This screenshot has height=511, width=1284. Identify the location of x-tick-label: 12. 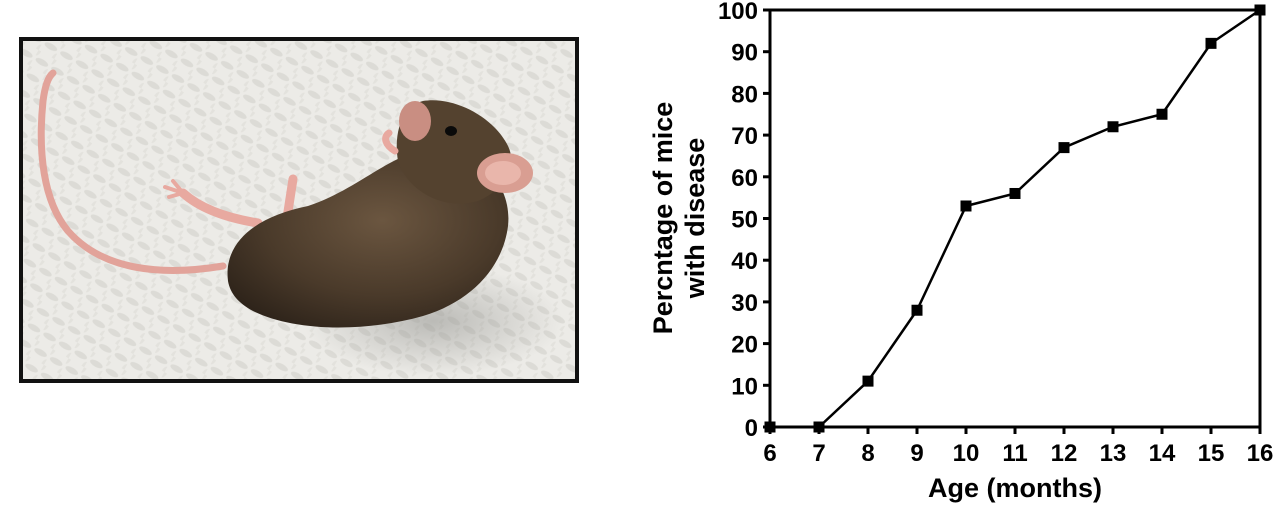
(1064, 453).